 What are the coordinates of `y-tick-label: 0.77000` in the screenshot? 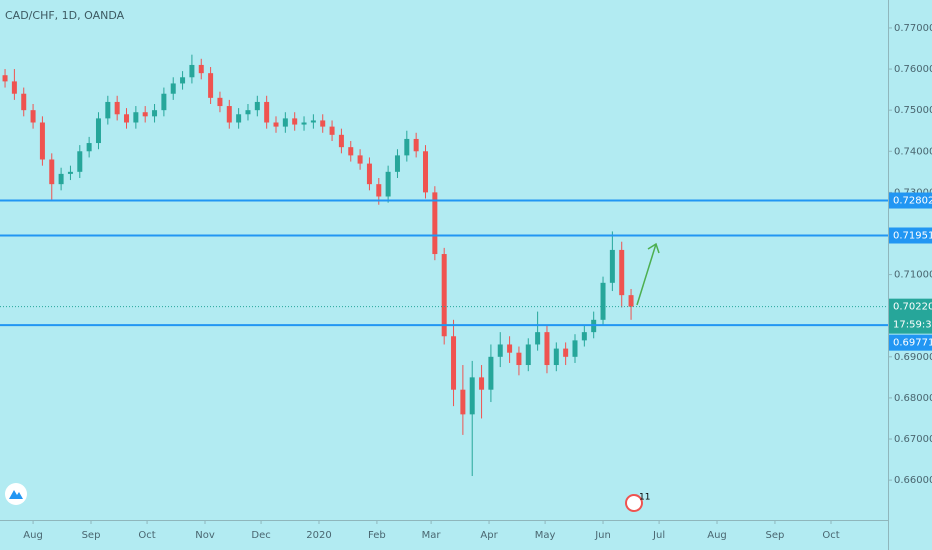 It's located at (913, 28).